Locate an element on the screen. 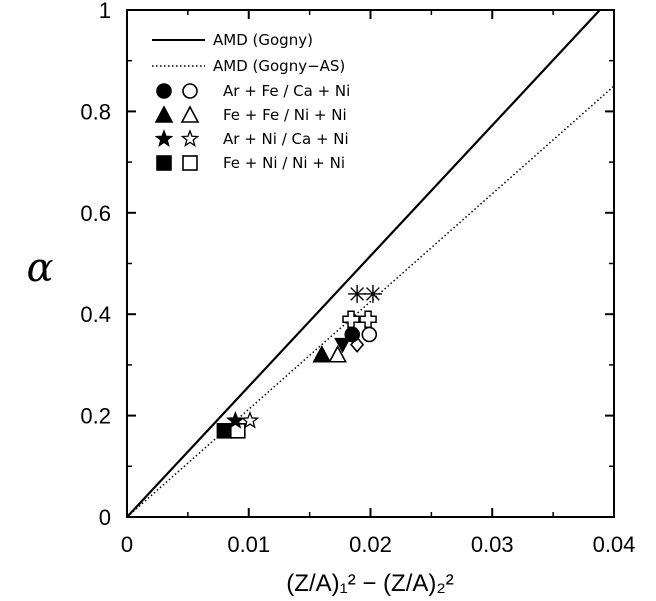 Image resolution: width=656 pixels, height=601 pixels. data-point-triangle-down-filled is located at coordinates (342, 345).